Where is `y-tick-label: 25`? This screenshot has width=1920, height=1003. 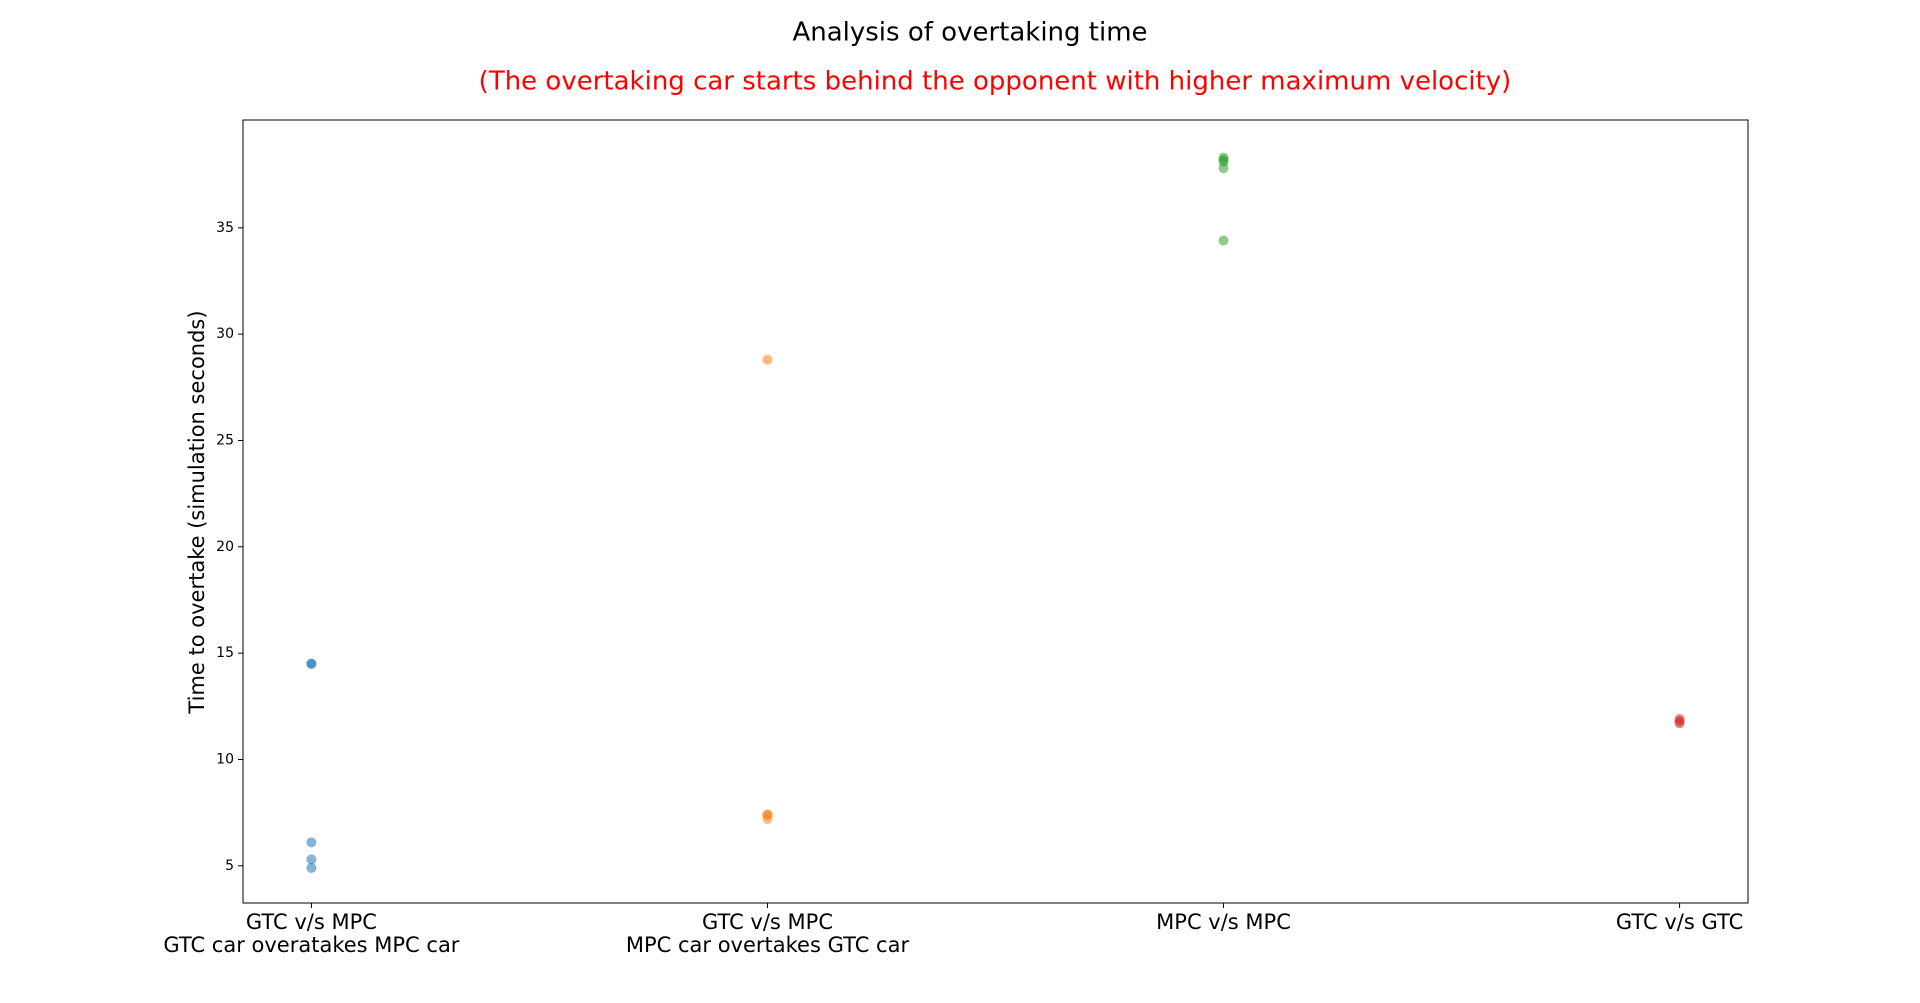 y-tick-label: 25 is located at coordinates (225, 440).